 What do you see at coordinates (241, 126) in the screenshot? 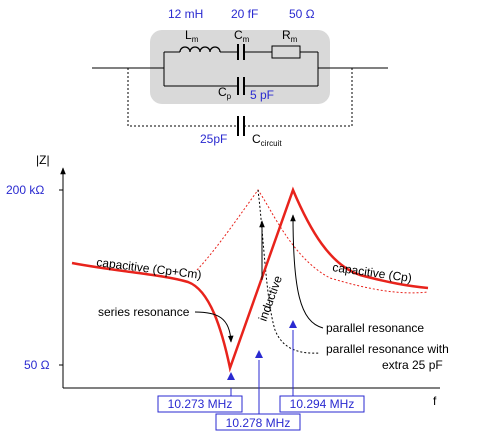
I see `ccircuit-capacitor-symbol` at bounding box center [241, 126].